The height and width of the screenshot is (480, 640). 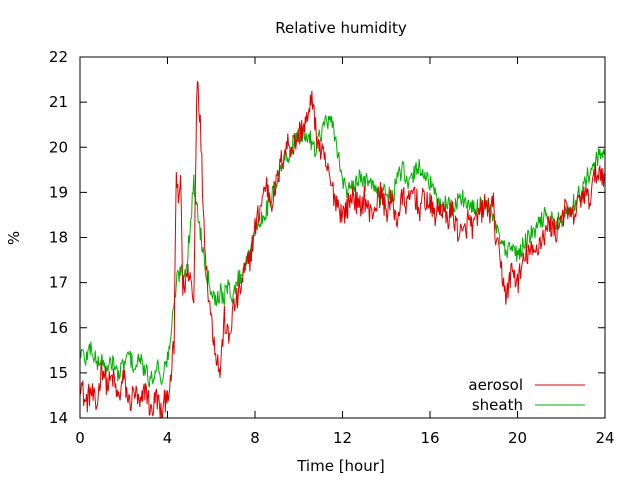 What do you see at coordinates (168, 438) in the screenshot?
I see `x-tick-label: 4` at bounding box center [168, 438].